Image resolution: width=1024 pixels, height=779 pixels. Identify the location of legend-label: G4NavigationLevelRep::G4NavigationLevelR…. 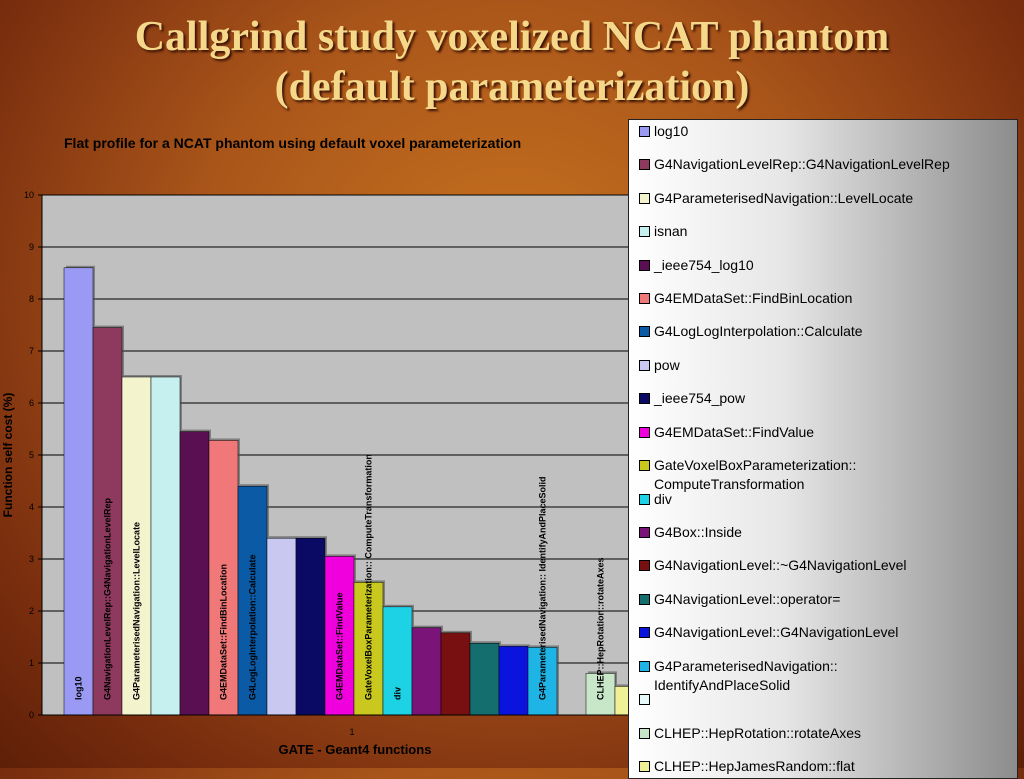
(802, 164).